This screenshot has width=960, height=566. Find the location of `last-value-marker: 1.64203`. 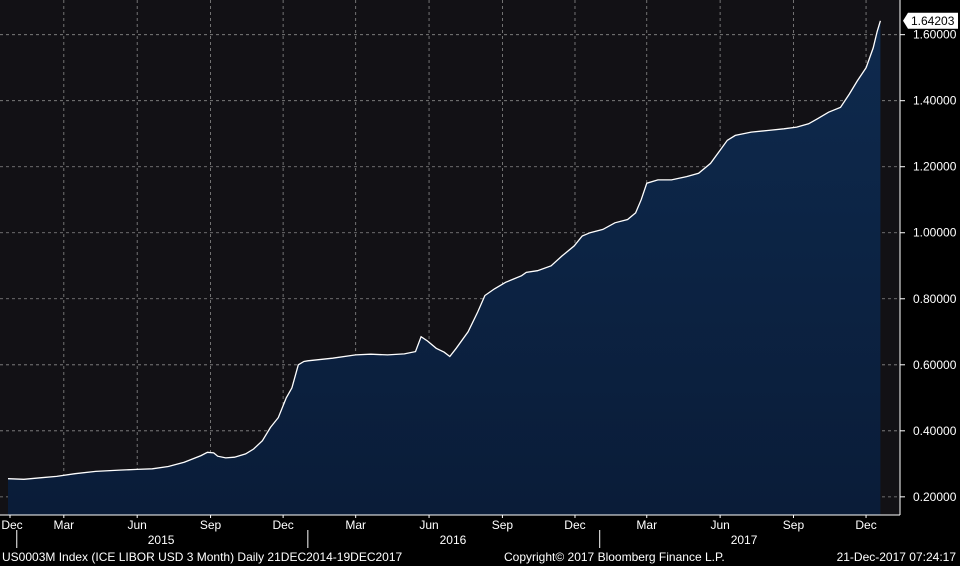

last-value-marker: 1.64203 is located at coordinates (930, 20).